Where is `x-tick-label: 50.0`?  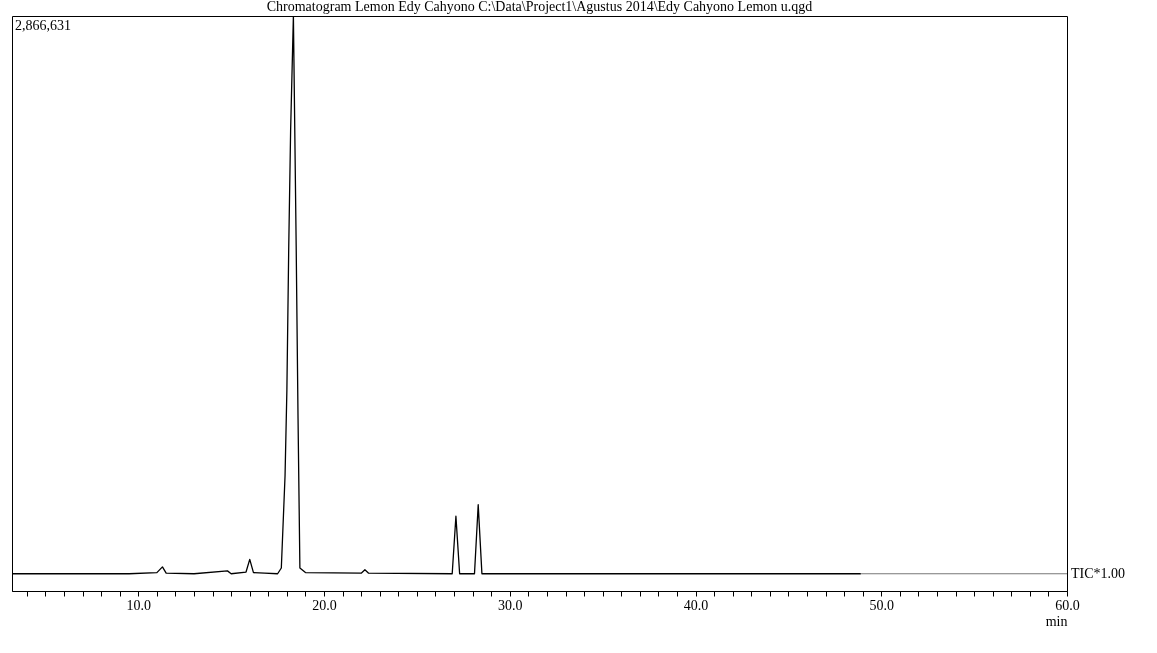
x-tick-label: 50.0 is located at coordinates (882, 605).